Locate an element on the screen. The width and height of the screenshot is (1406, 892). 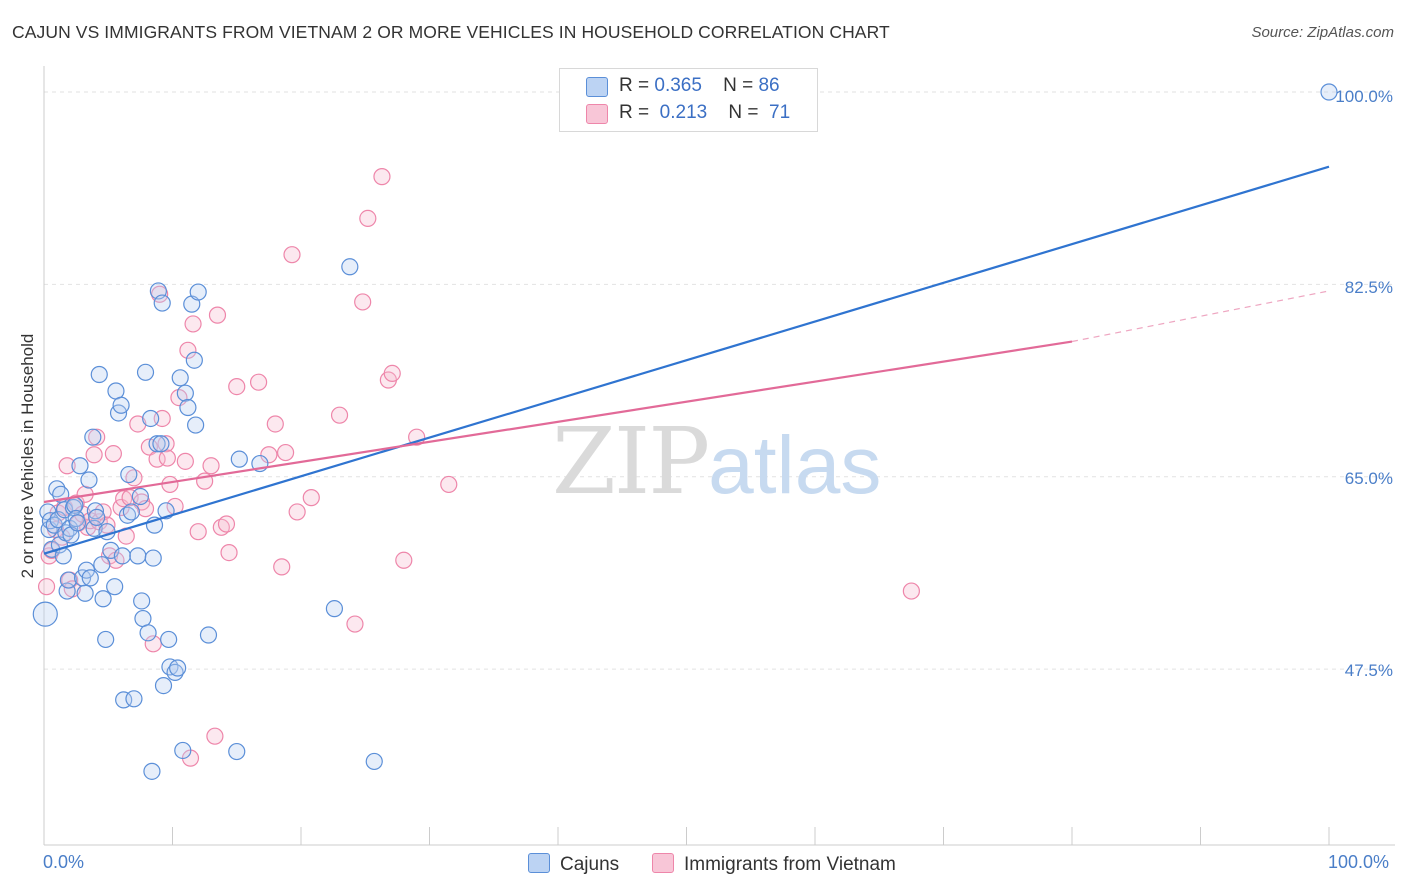
legend-swatch-vietnam is located at coordinates (597, 114).